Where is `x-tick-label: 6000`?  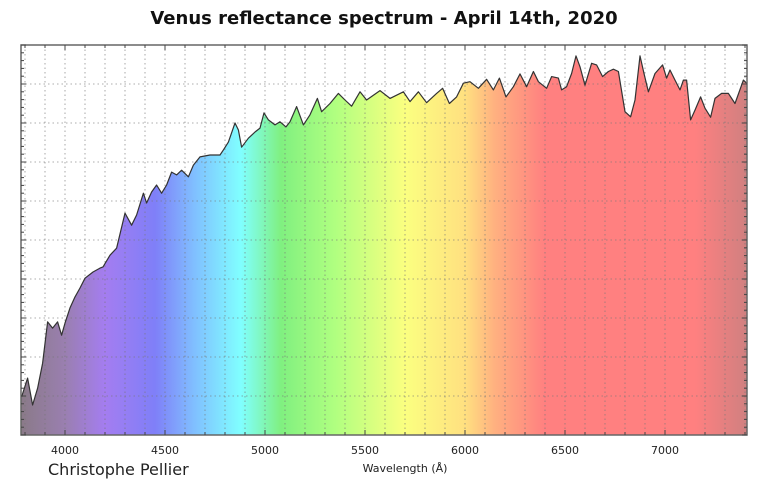 x-tick-label: 6000 is located at coordinates (465, 450).